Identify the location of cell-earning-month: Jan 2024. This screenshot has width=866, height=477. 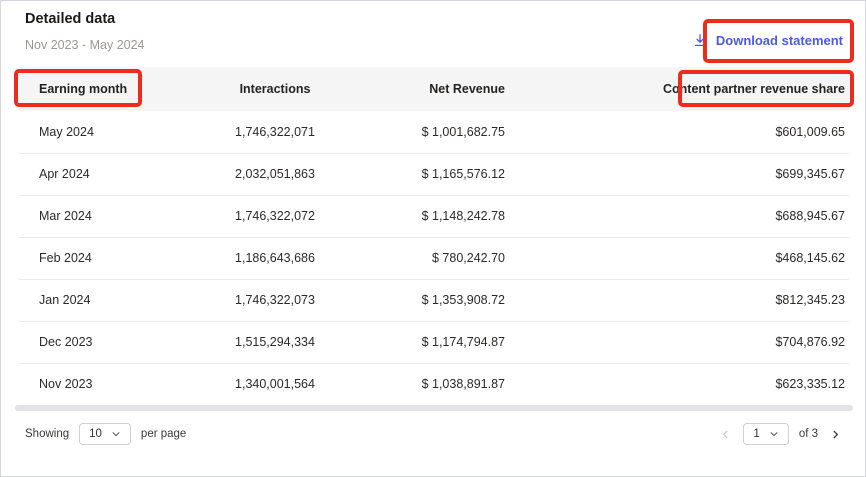
(105, 300).